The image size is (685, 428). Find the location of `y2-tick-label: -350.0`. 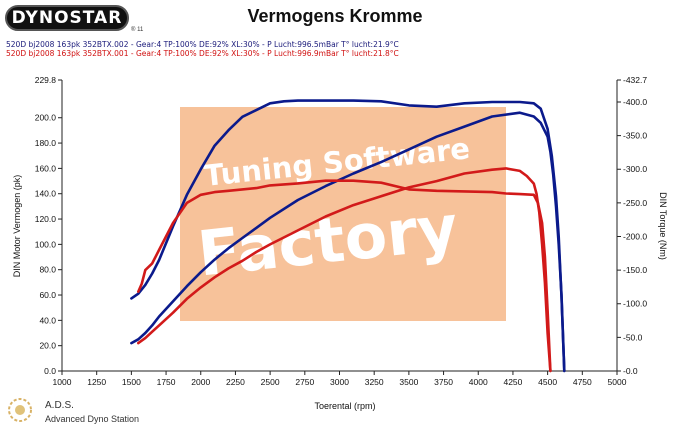

y2-tick-label: -350.0 is located at coordinates (635, 136).